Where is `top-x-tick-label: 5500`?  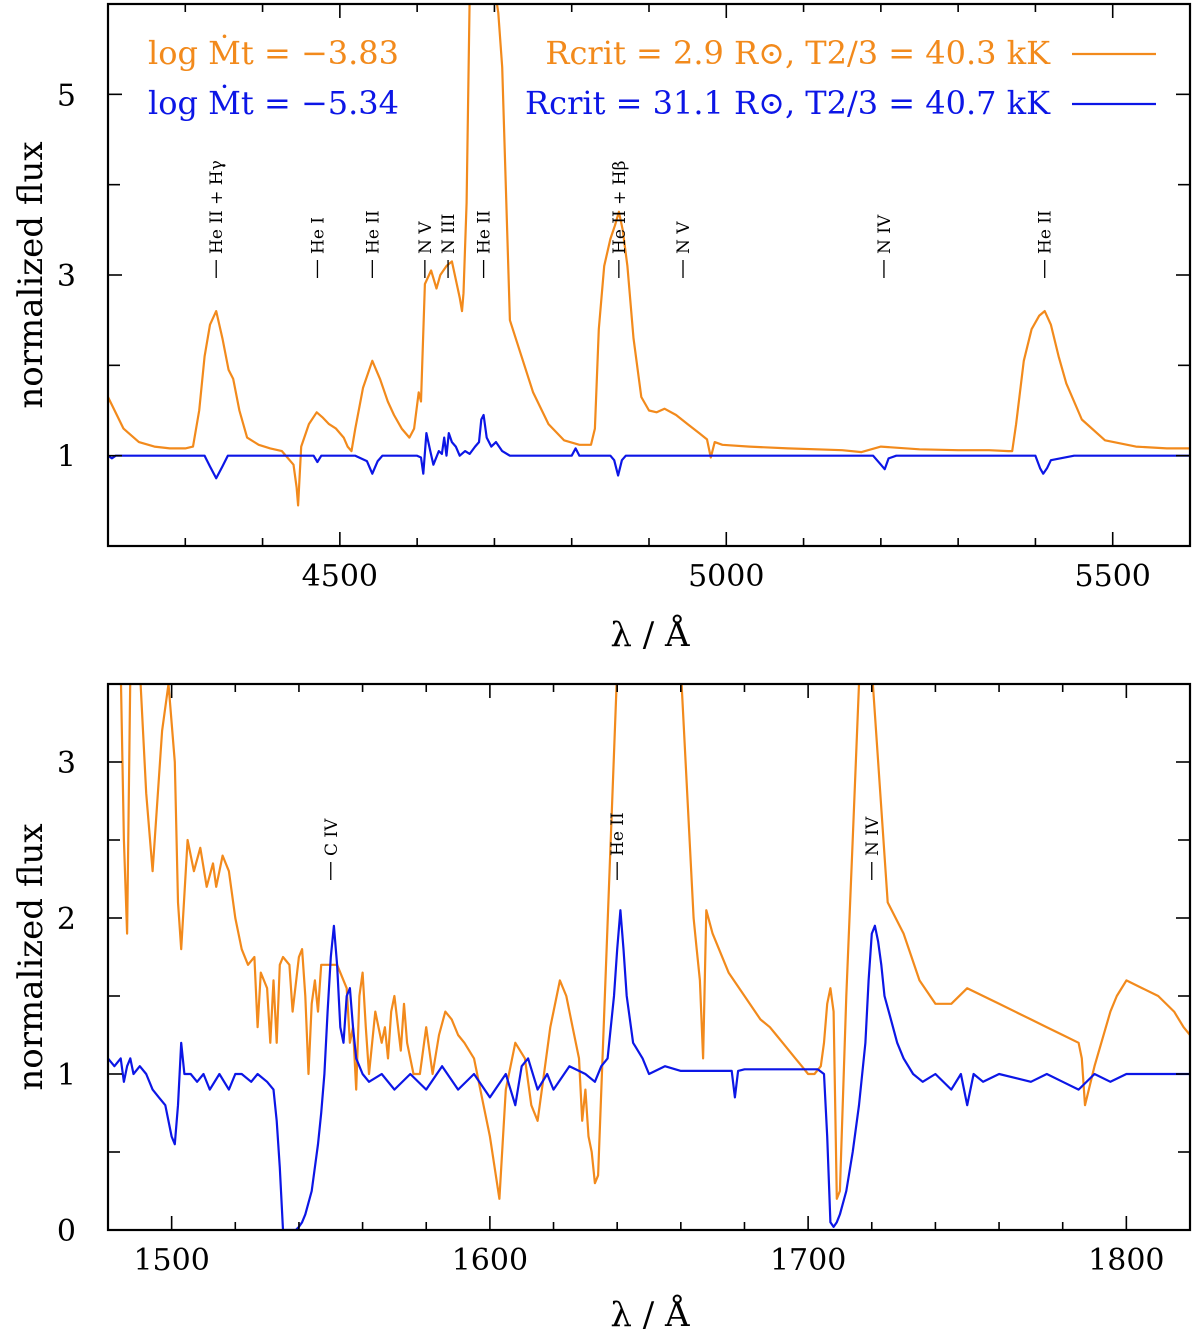 top-x-tick-label: 5500 is located at coordinates (1113, 576).